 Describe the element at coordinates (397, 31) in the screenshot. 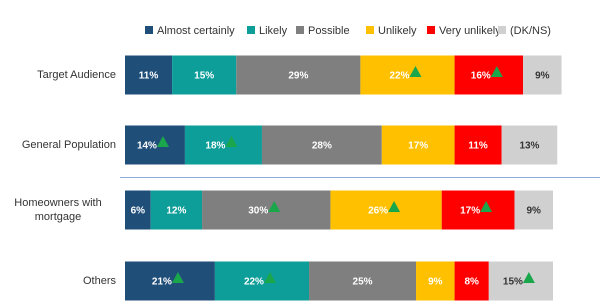

I see `legend-label: Unlikely` at that location.